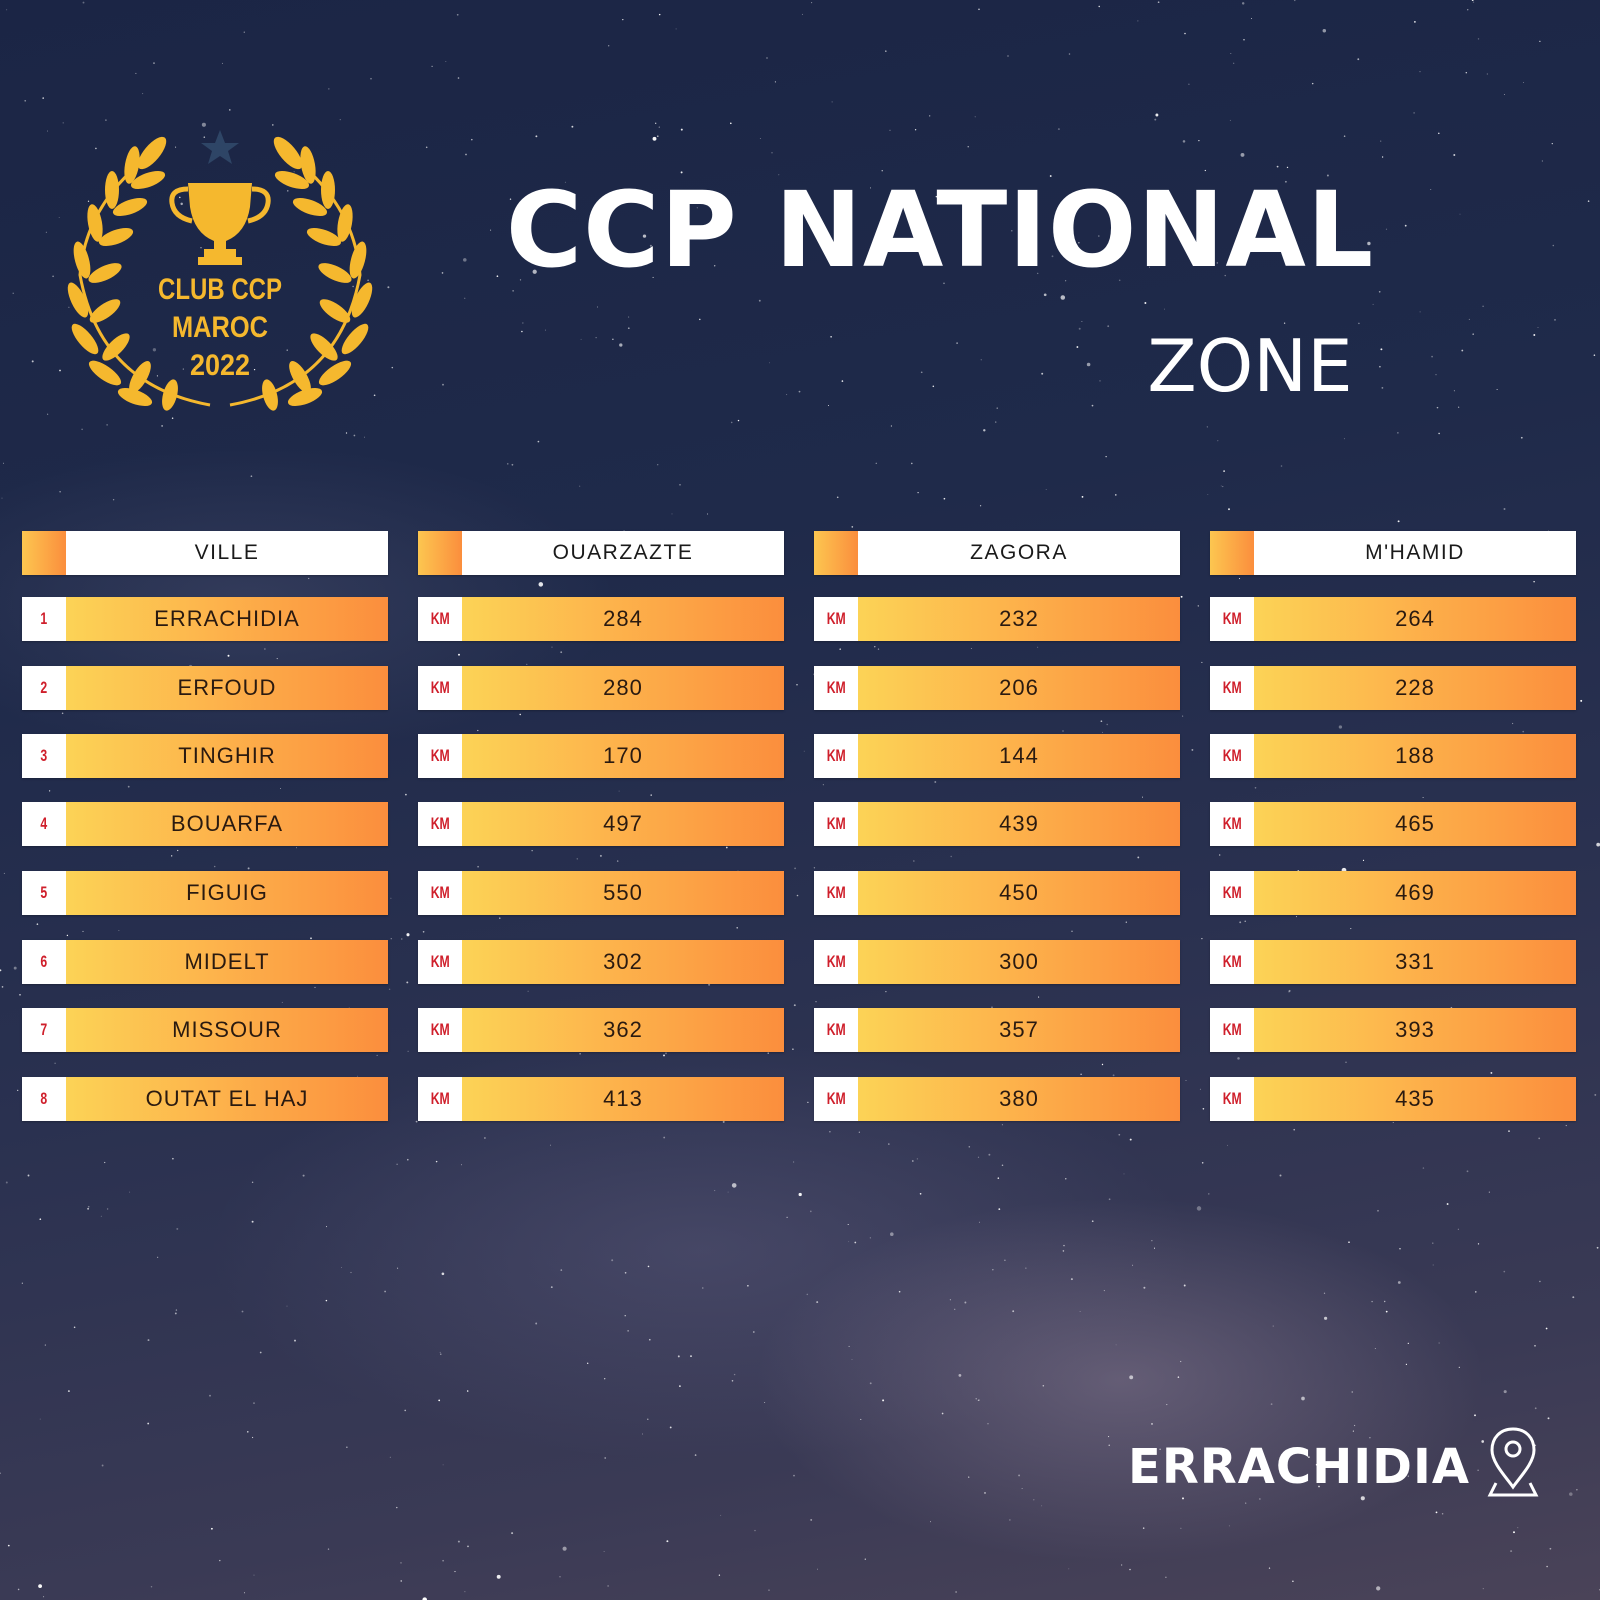  Describe the element at coordinates (1415, 756) in the screenshot. I see `distance-value: 188` at that location.